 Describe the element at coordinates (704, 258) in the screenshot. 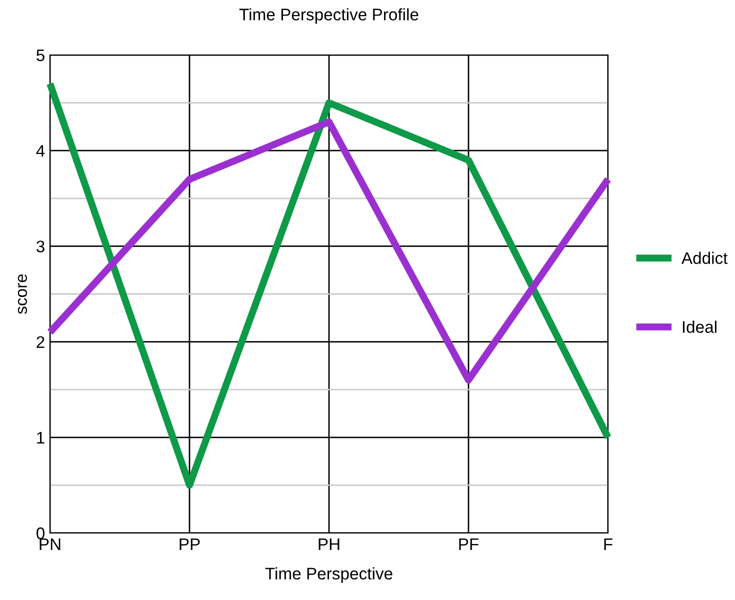

I see `legend-label: Addict` at that location.